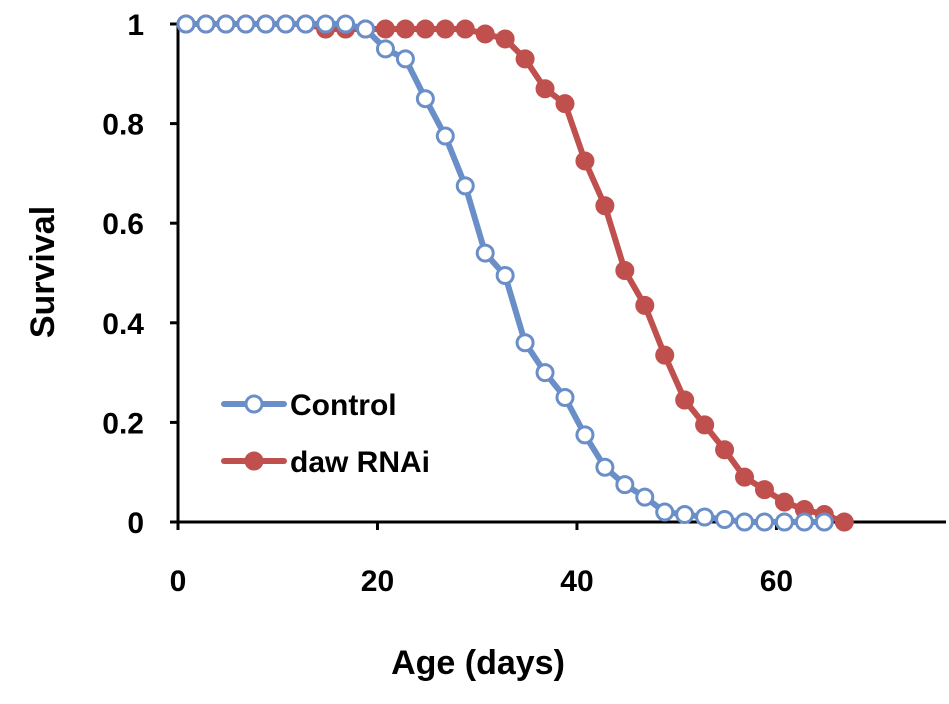  I want to click on legend: Control daw RNAi, so click(325, 434).